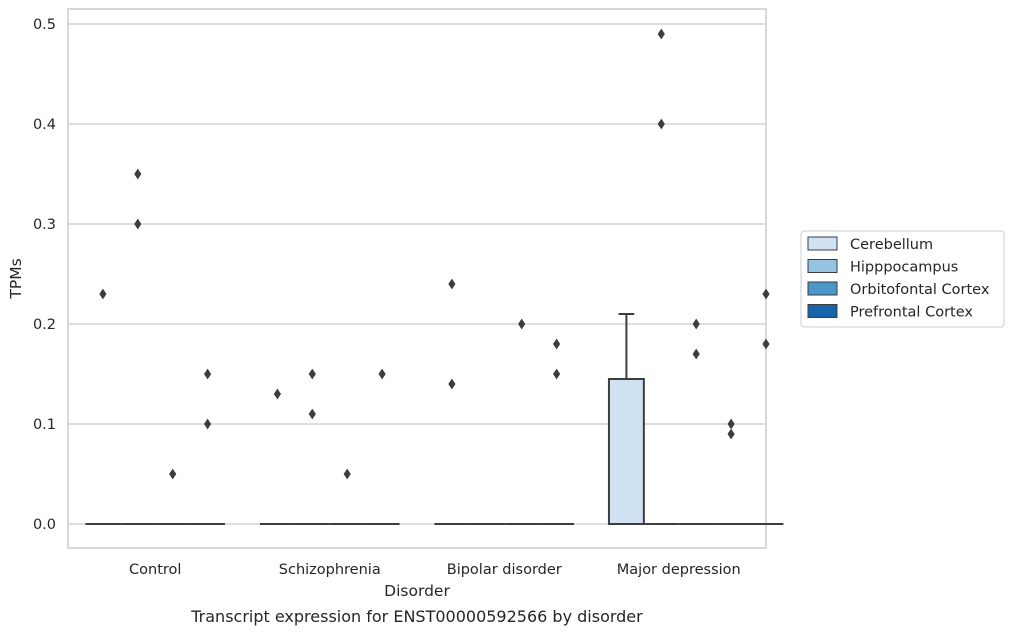 Image resolution: width=1014 pixels, height=634 pixels. What do you see at coordinates (44, 125) in the screenshot?
I see `y-tick-label: 0.4` at bounding box center [44, 125].